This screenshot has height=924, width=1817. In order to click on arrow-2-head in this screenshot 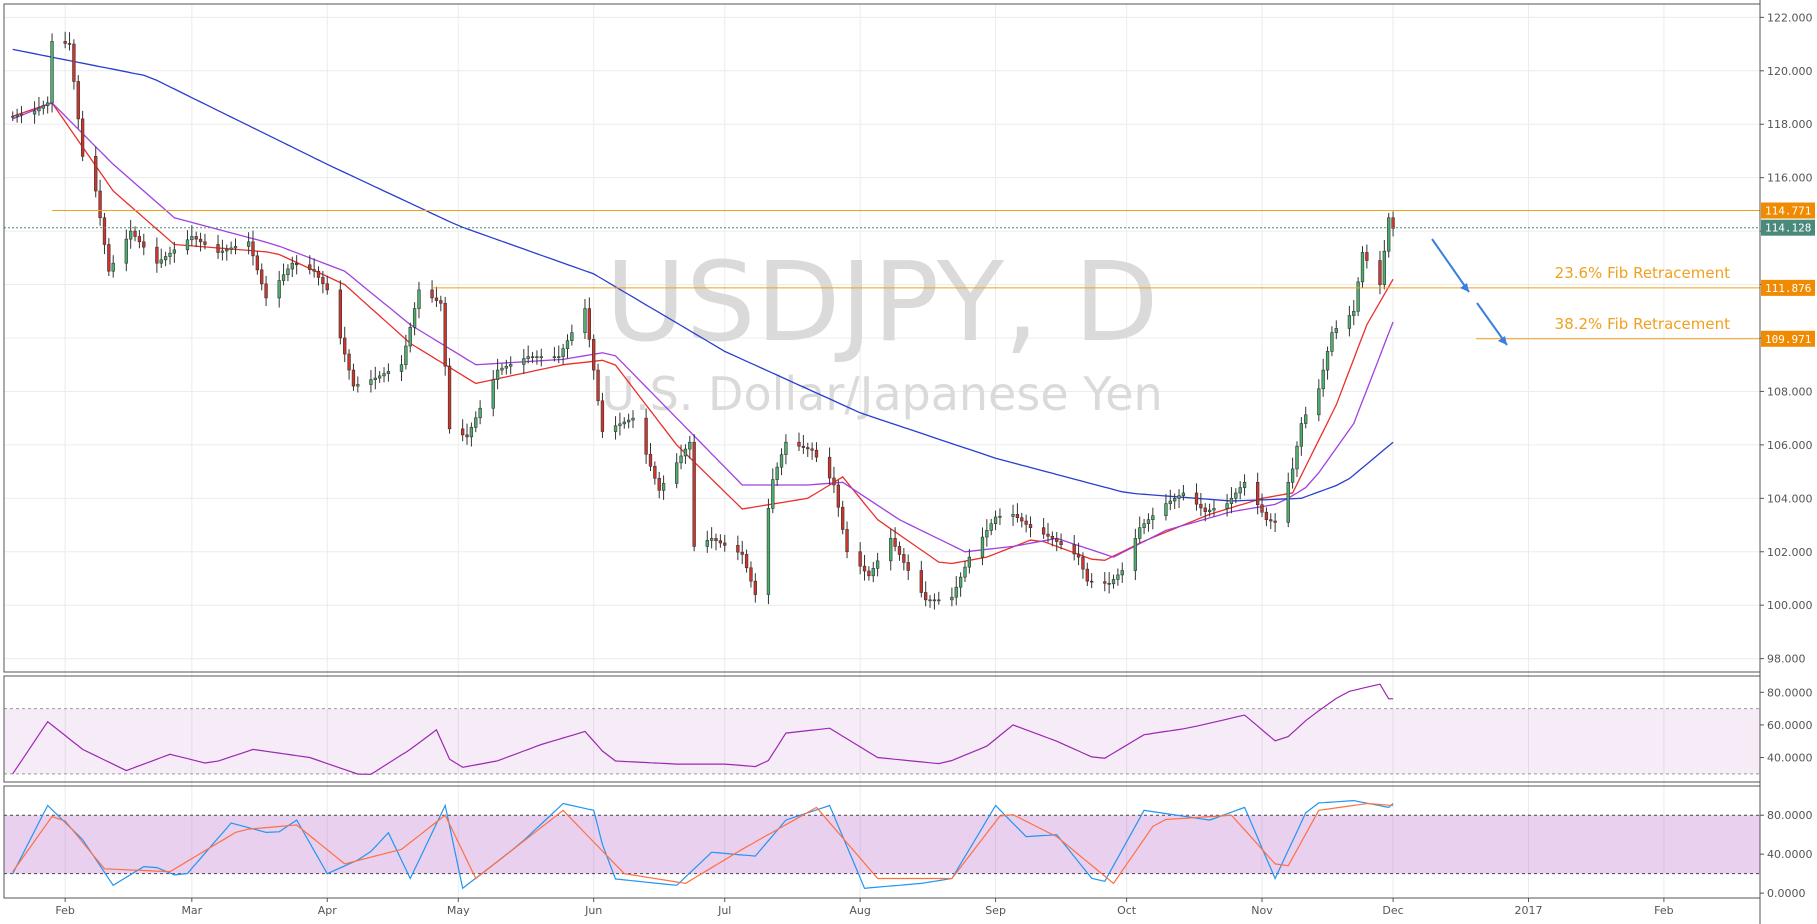, I will do `click(1502, 340)`.